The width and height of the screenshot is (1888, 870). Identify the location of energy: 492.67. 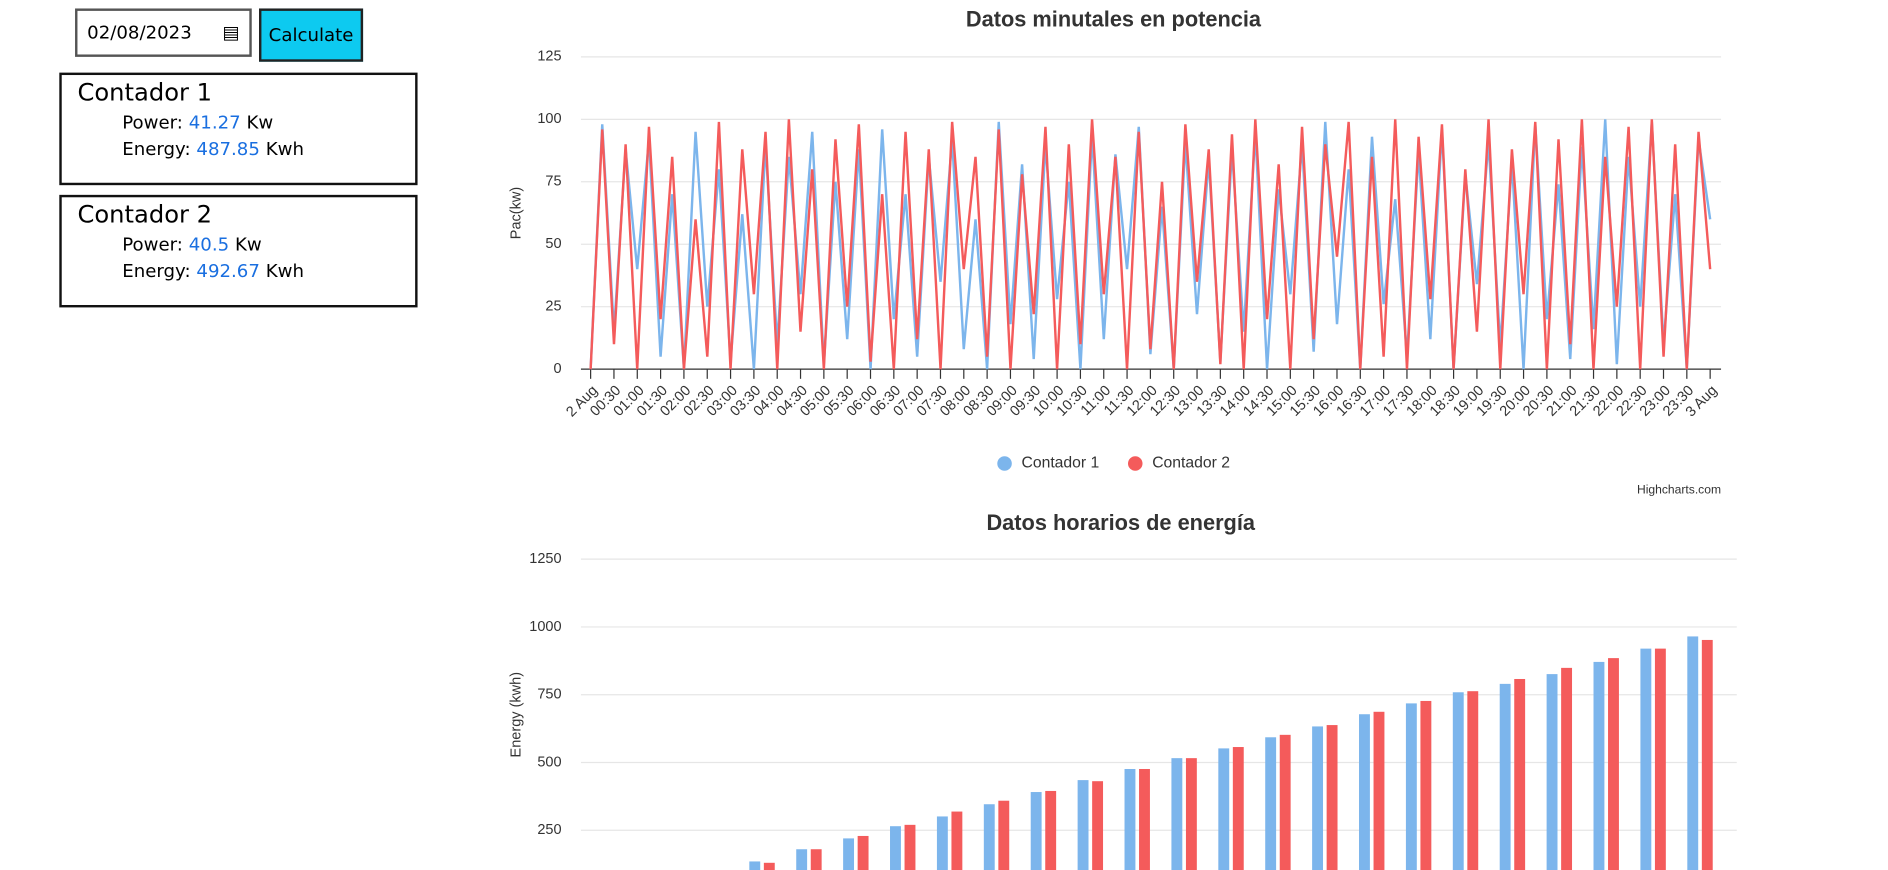
(228, 271).